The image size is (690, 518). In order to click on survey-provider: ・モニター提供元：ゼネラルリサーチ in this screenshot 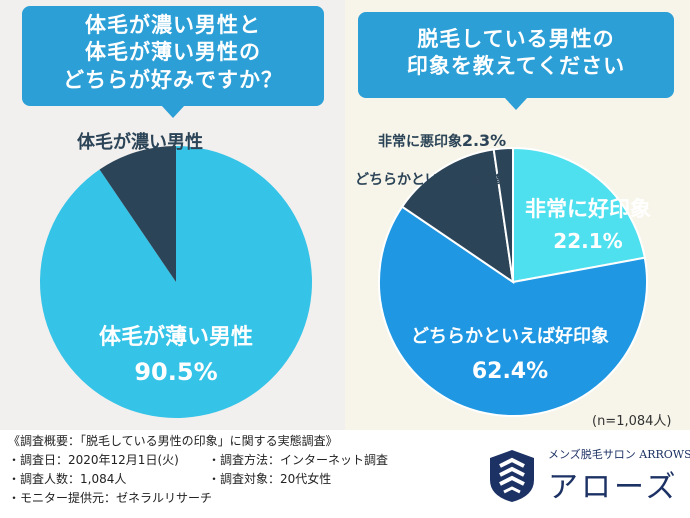, I will do `click(110, 498)`.